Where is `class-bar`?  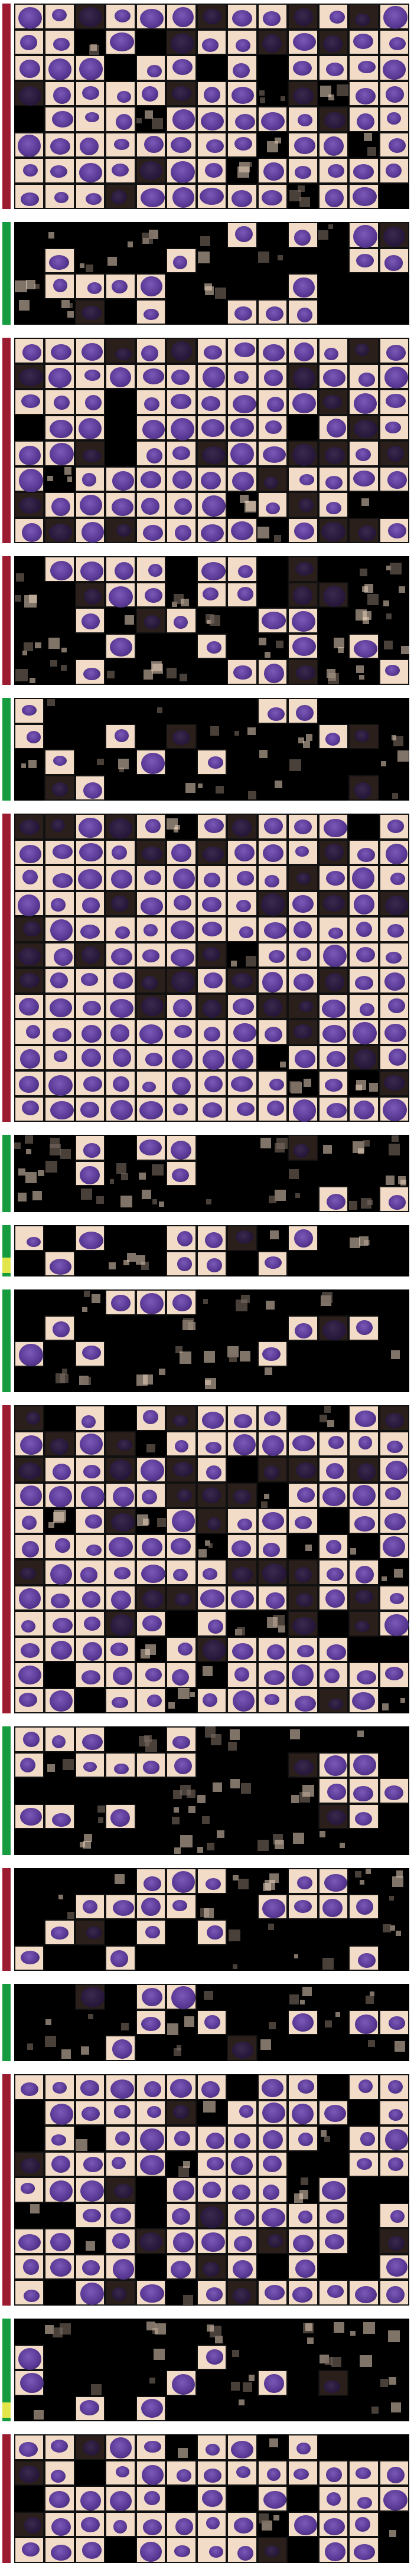
class-bar is located at coordinates (6, 749).